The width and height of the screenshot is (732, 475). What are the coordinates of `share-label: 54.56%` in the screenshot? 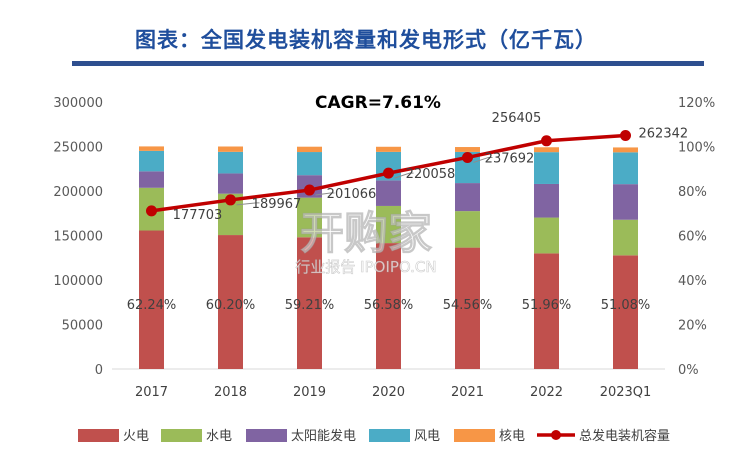 It's located at (468, 305).